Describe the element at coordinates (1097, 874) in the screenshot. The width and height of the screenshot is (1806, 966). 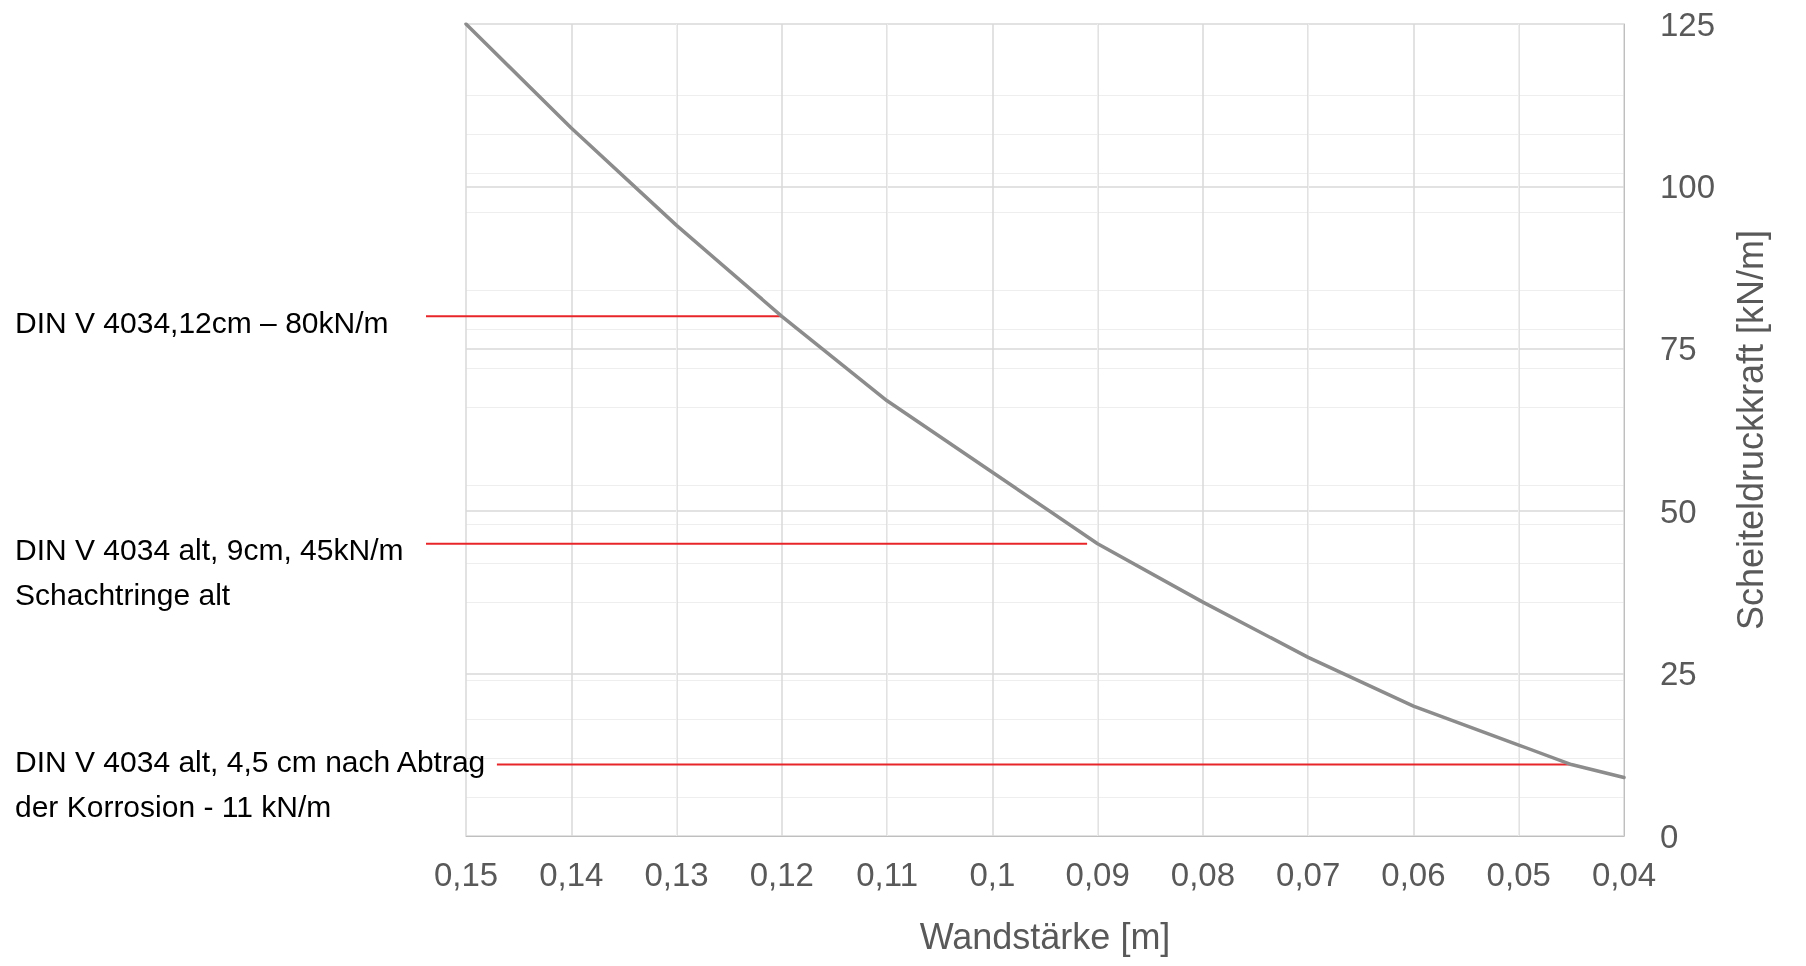
I see `x-tick-label: 0,09` at that location.